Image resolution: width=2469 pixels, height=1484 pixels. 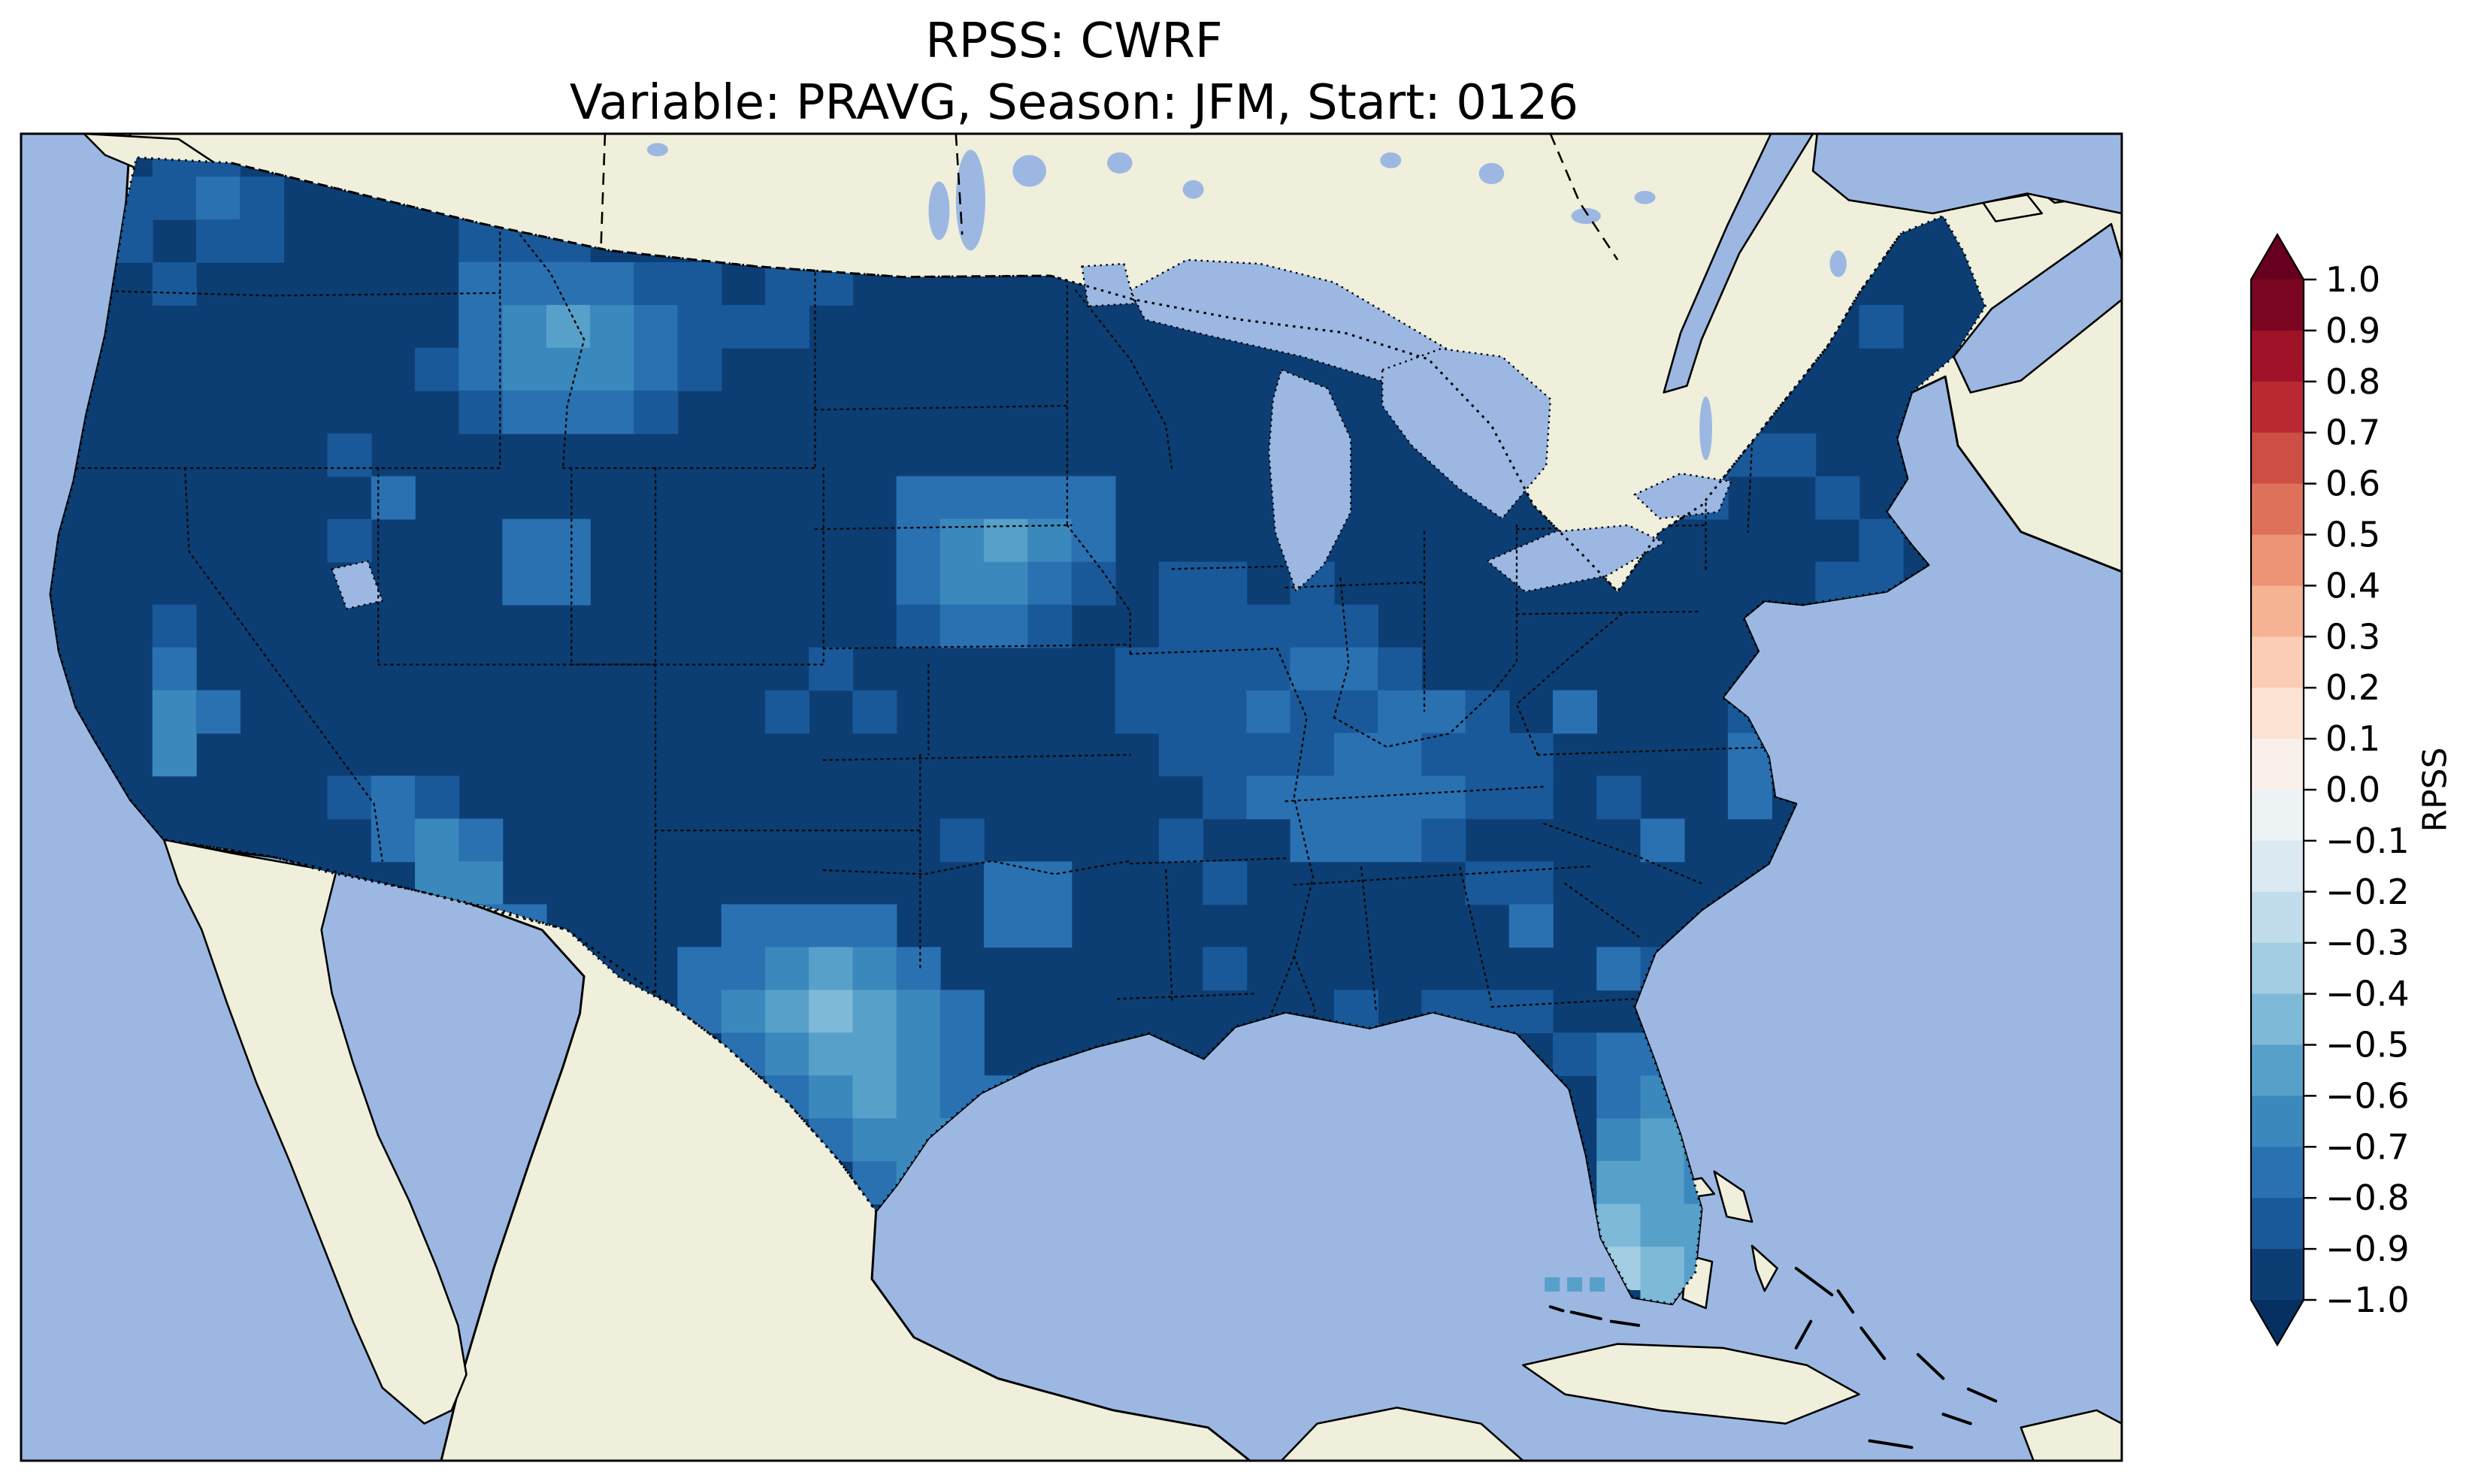 What do you see at coordinates (2367, 943) in the screenshot?
I see `colorbar-tick-label: −0.3` at bounding box center [2367, 943].